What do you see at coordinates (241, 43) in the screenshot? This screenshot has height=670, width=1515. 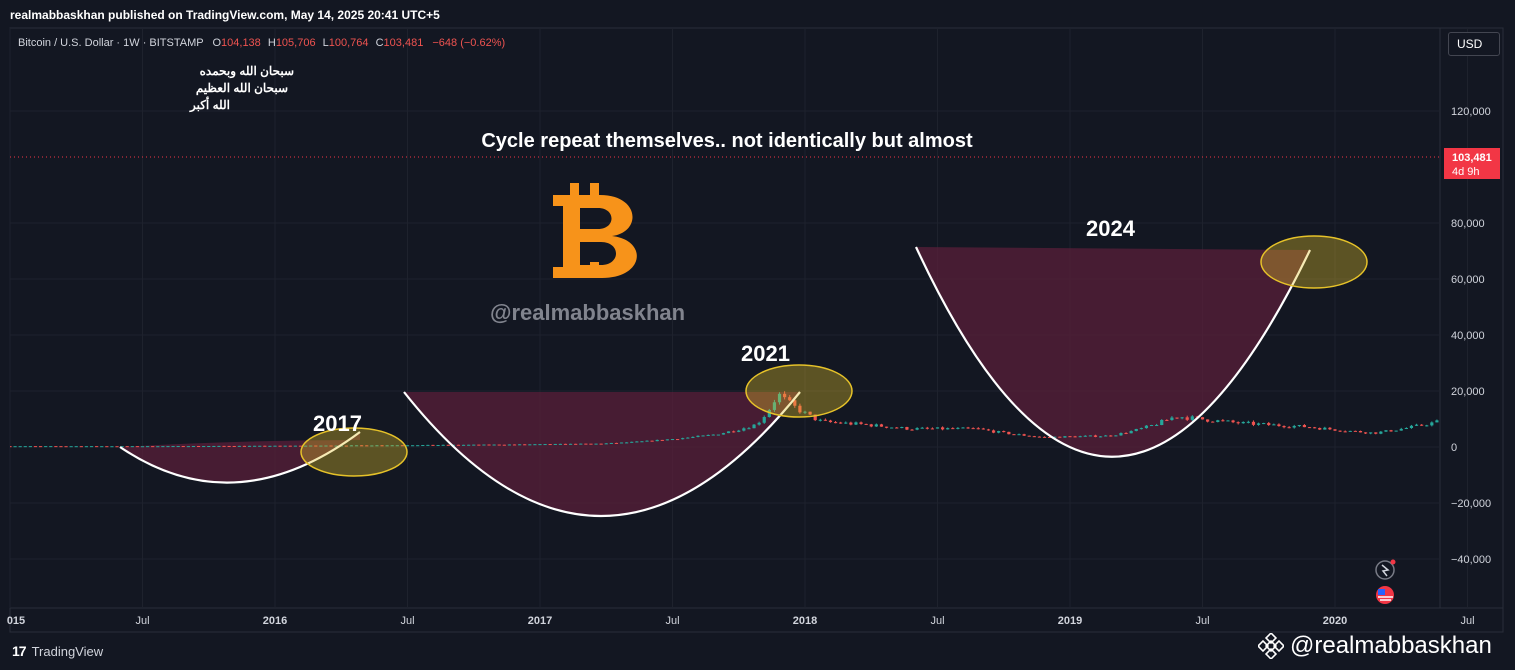 I see `legend-o-value: 104,138` at bounding box center [241, 43].